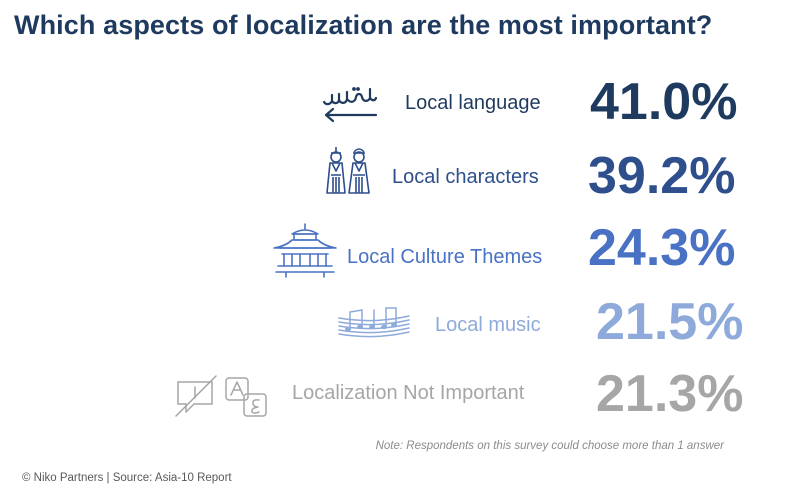 The image size is (800, 500). Describe the element at coordinates (374, 322) in the screenshot. I see `music-staff-icon` at that location.